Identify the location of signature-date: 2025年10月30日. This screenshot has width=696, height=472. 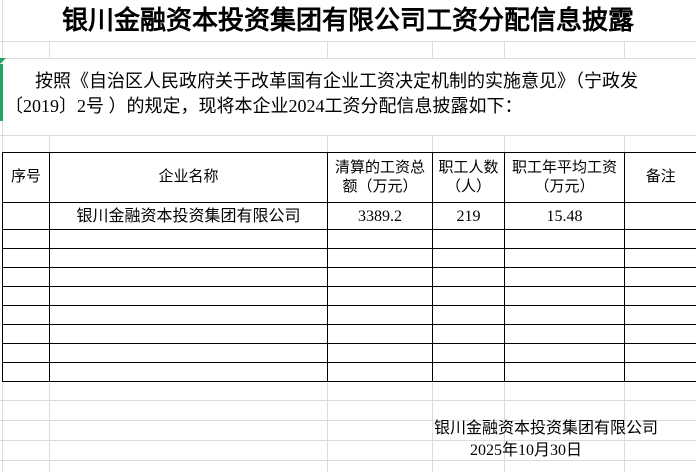
(525, 450).